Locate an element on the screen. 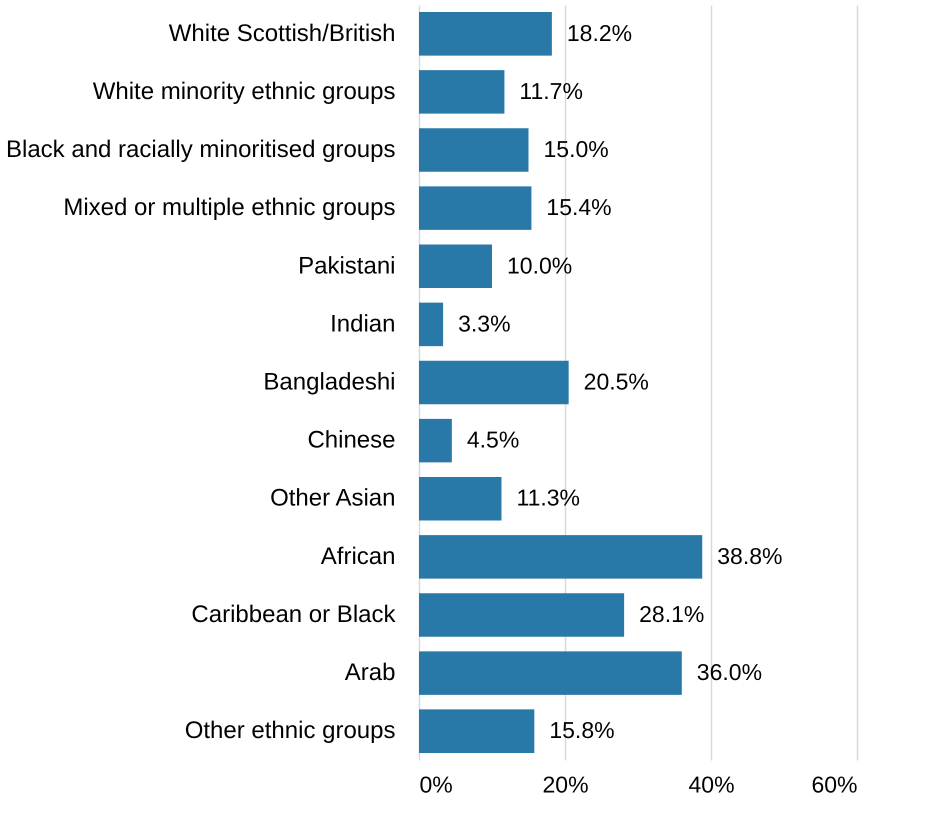  y-tick-label: Arab is located at coordinates (370, 672).